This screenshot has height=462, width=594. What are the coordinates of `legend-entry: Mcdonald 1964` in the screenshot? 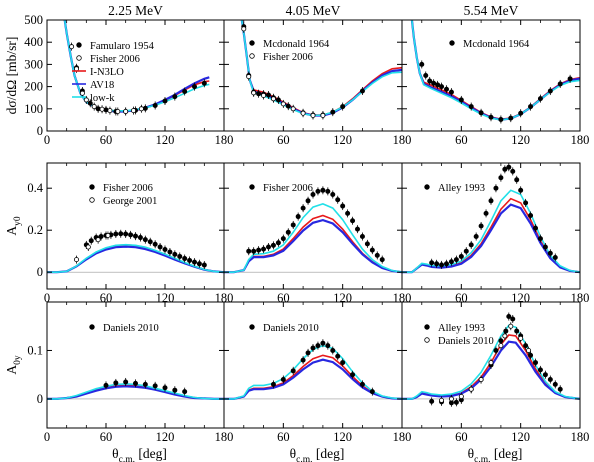 It's located at (296, 44).